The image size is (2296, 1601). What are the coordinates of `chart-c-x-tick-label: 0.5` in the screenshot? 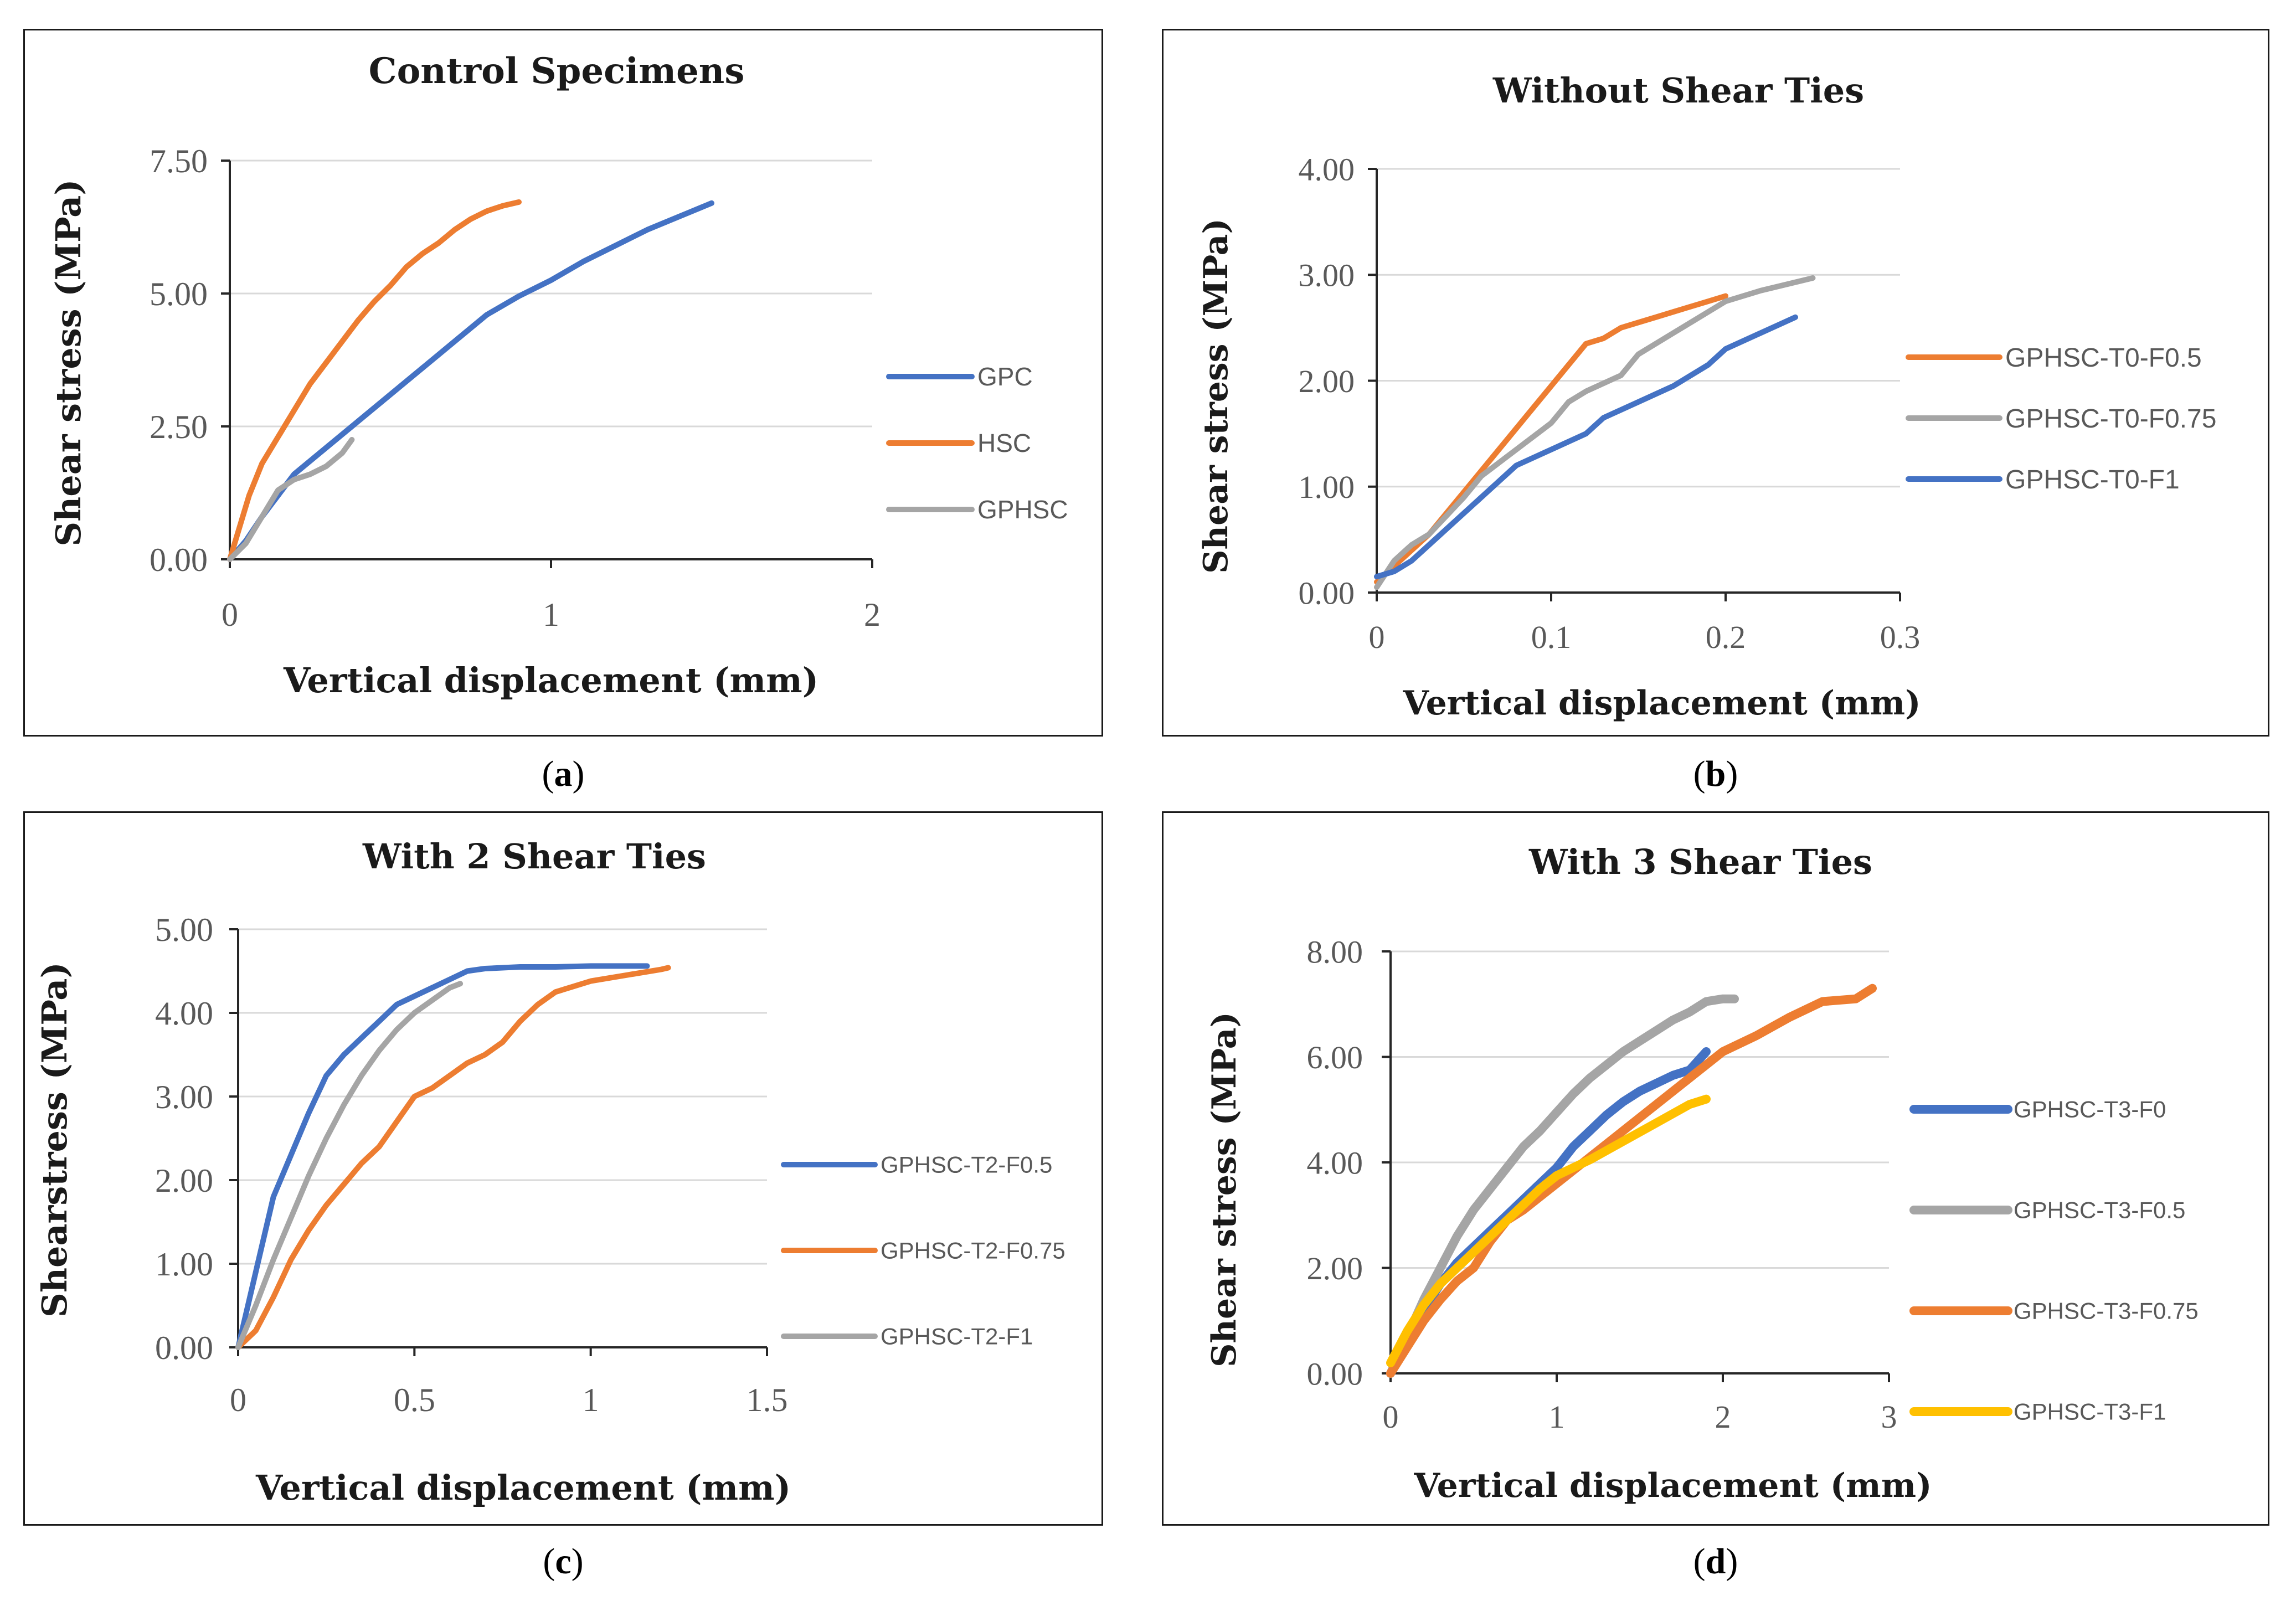 It's located at (414, 1400).